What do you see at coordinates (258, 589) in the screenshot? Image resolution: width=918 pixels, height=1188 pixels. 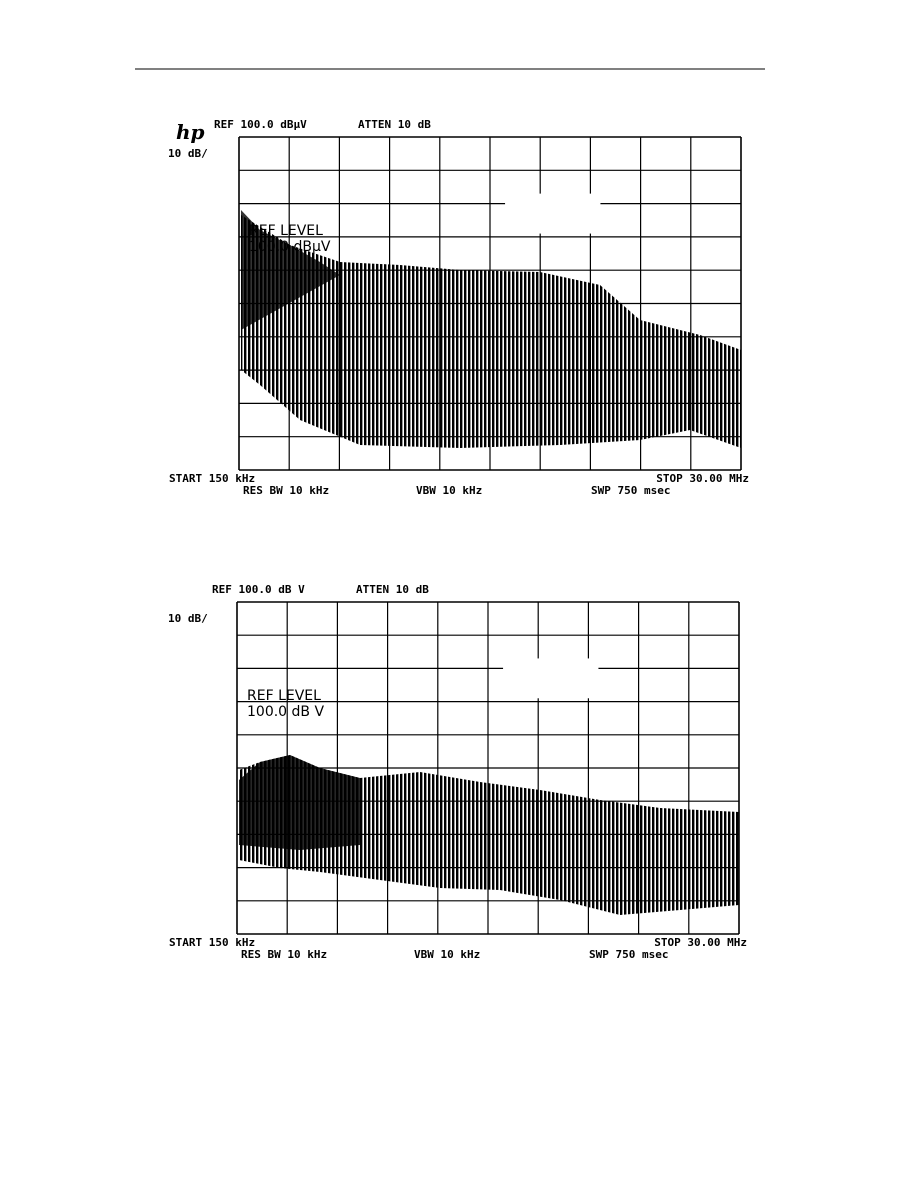 I see `ref-label: REF 100.0 dB V` at bounding box center [258, 589].